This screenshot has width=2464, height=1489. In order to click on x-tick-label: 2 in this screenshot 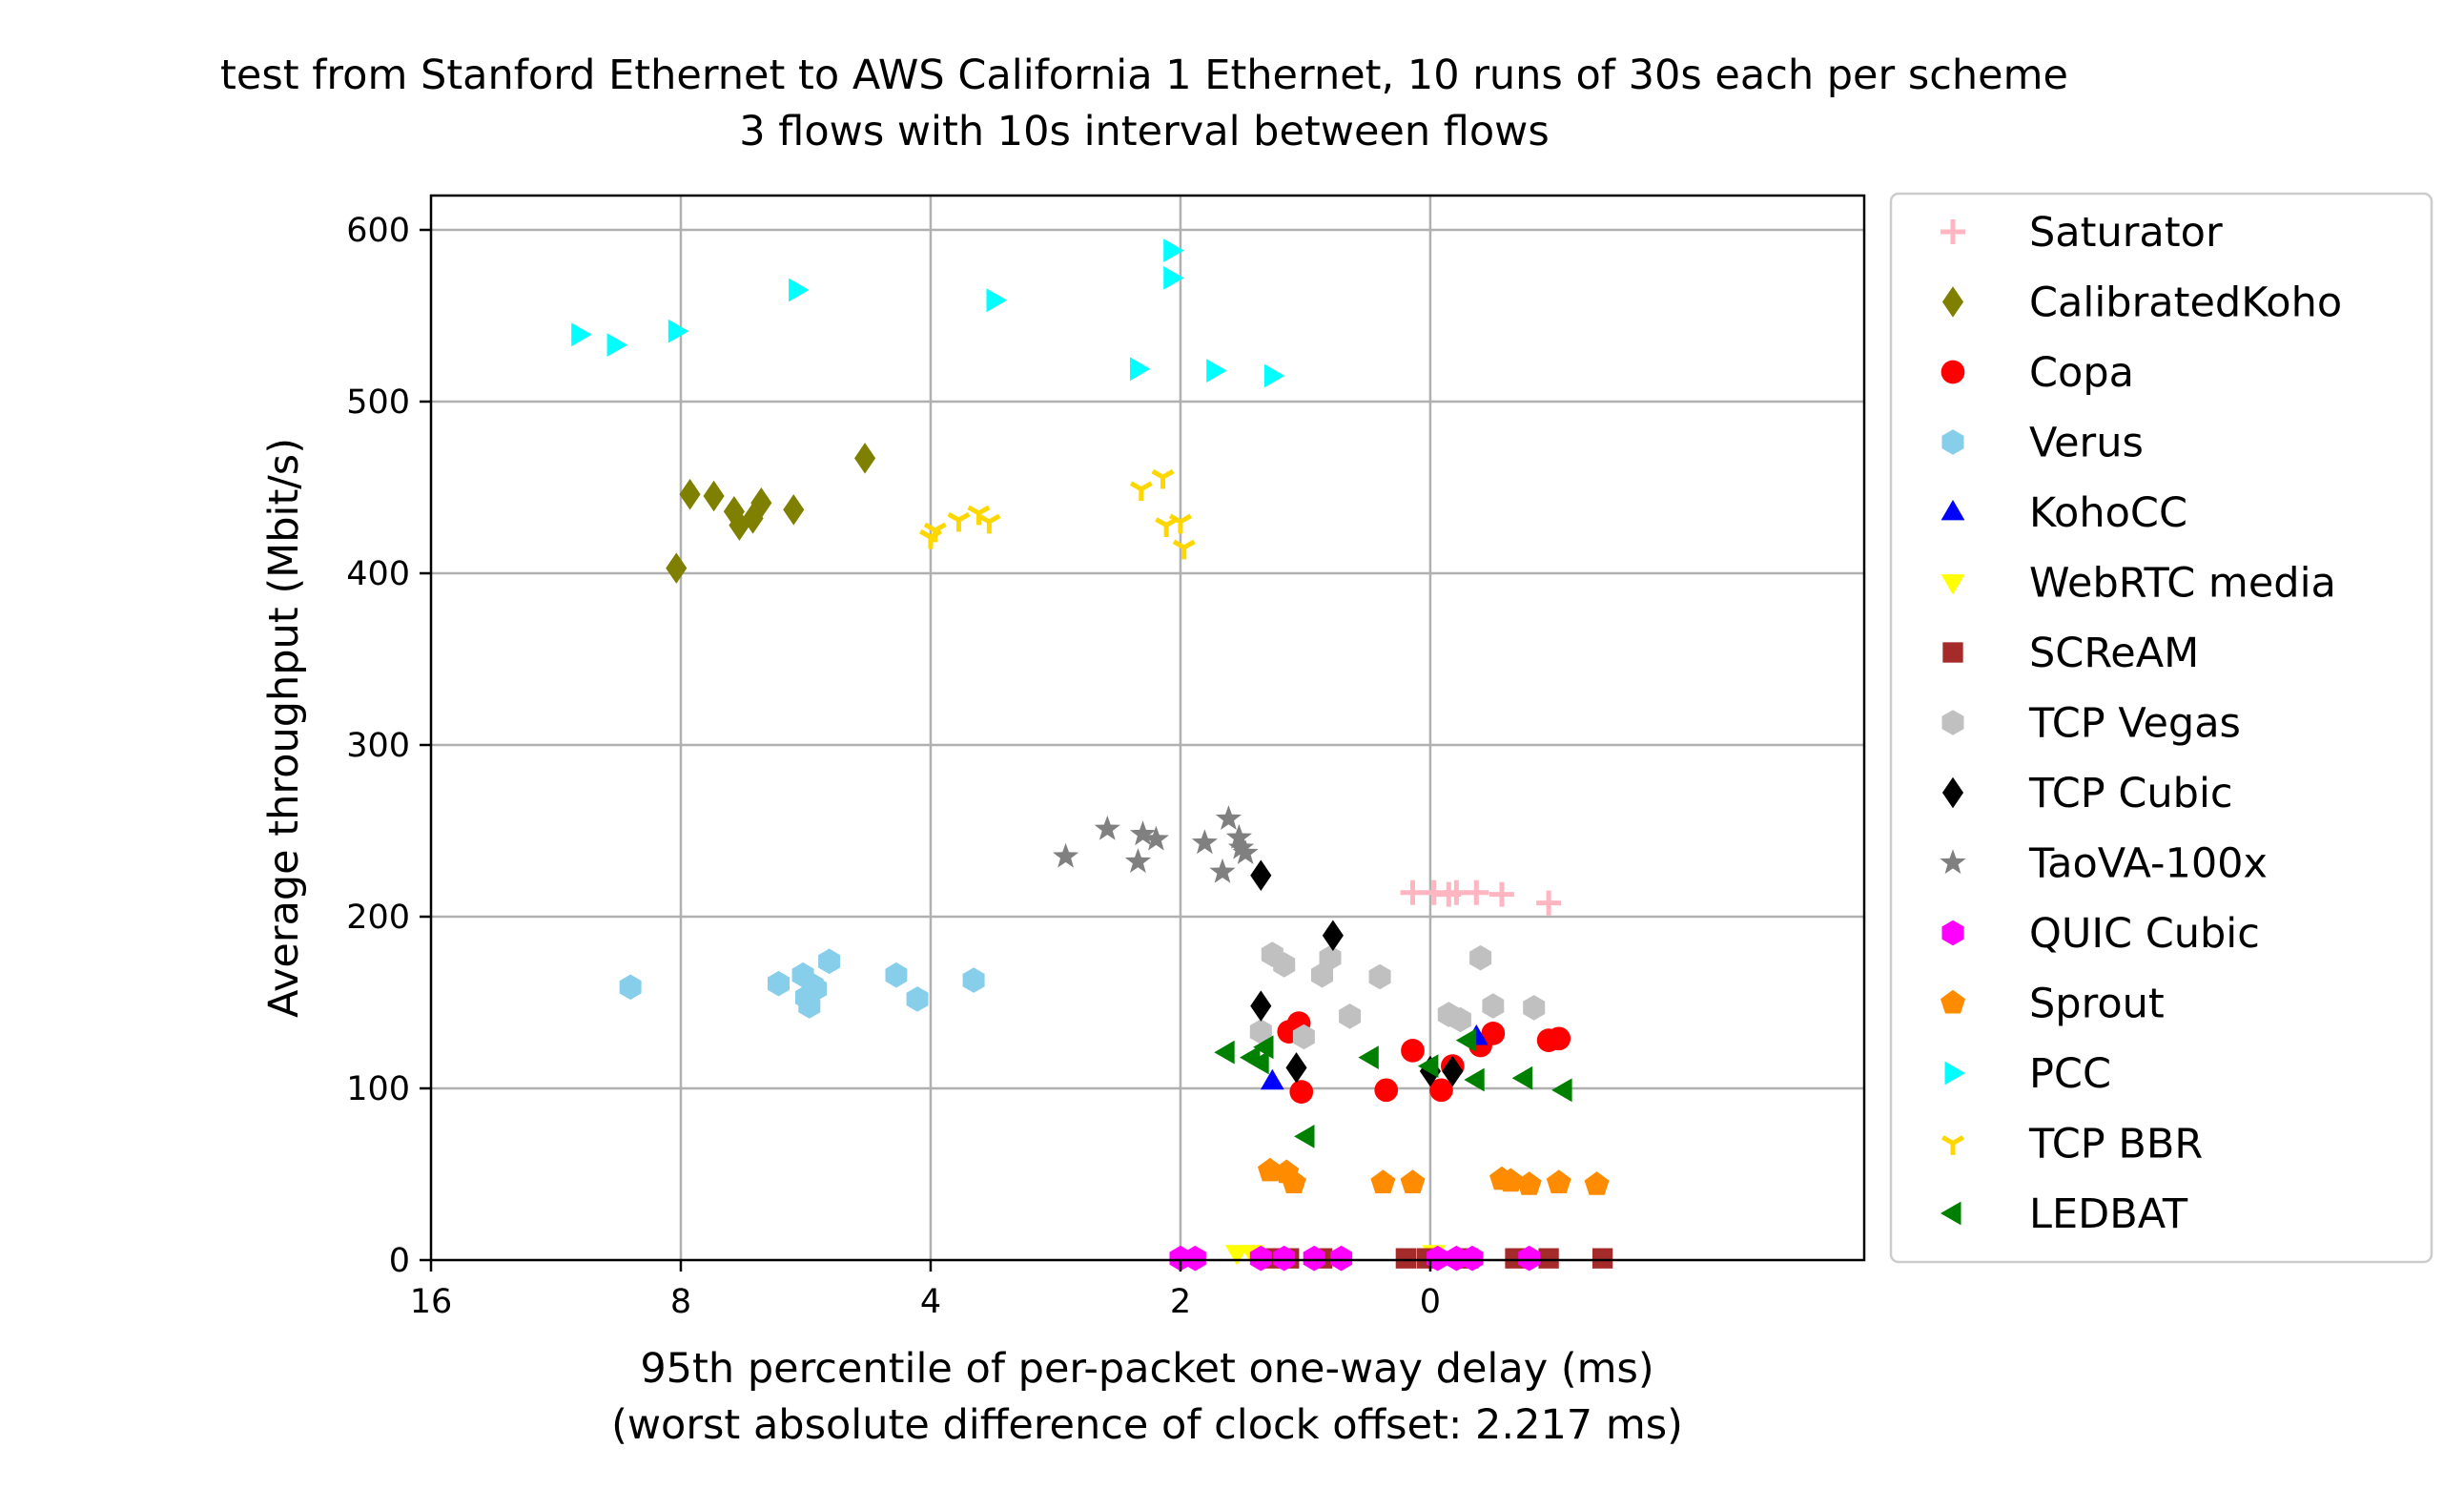, I will do `click(1180, 1302)`.